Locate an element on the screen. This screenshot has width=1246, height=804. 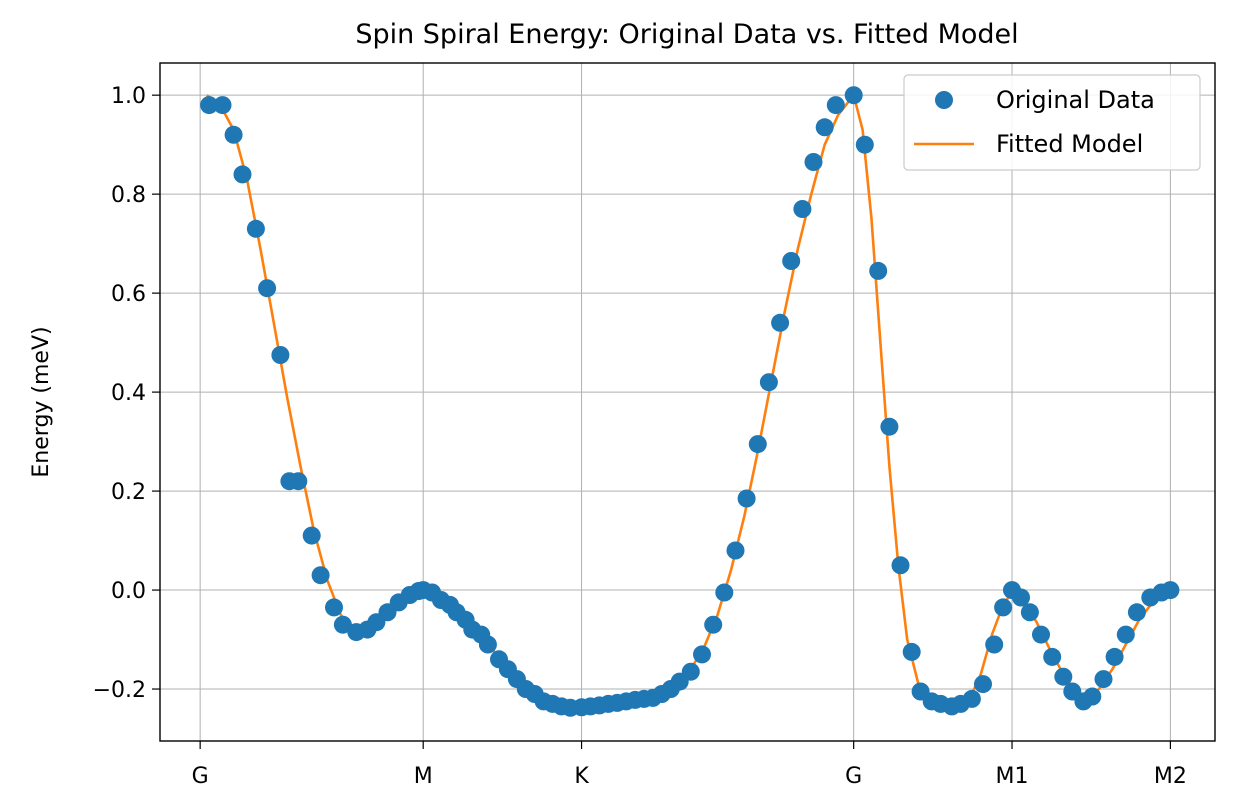
x-tick-label: M is located at coordinates (423, 776).